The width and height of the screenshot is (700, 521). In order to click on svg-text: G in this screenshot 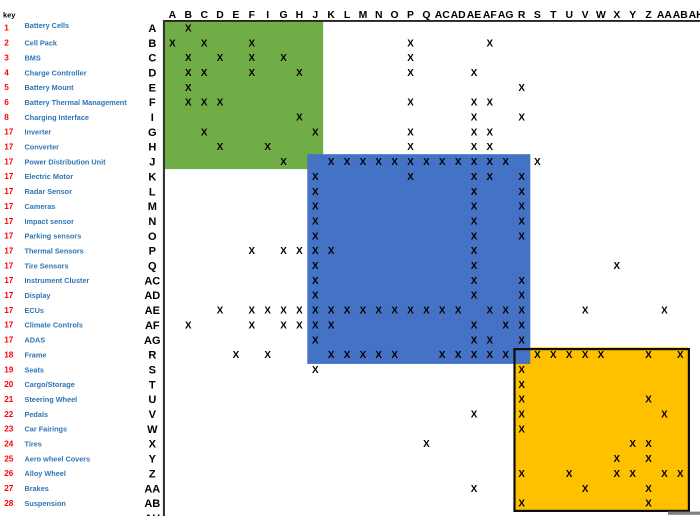, I will do `click(283, 15)`.